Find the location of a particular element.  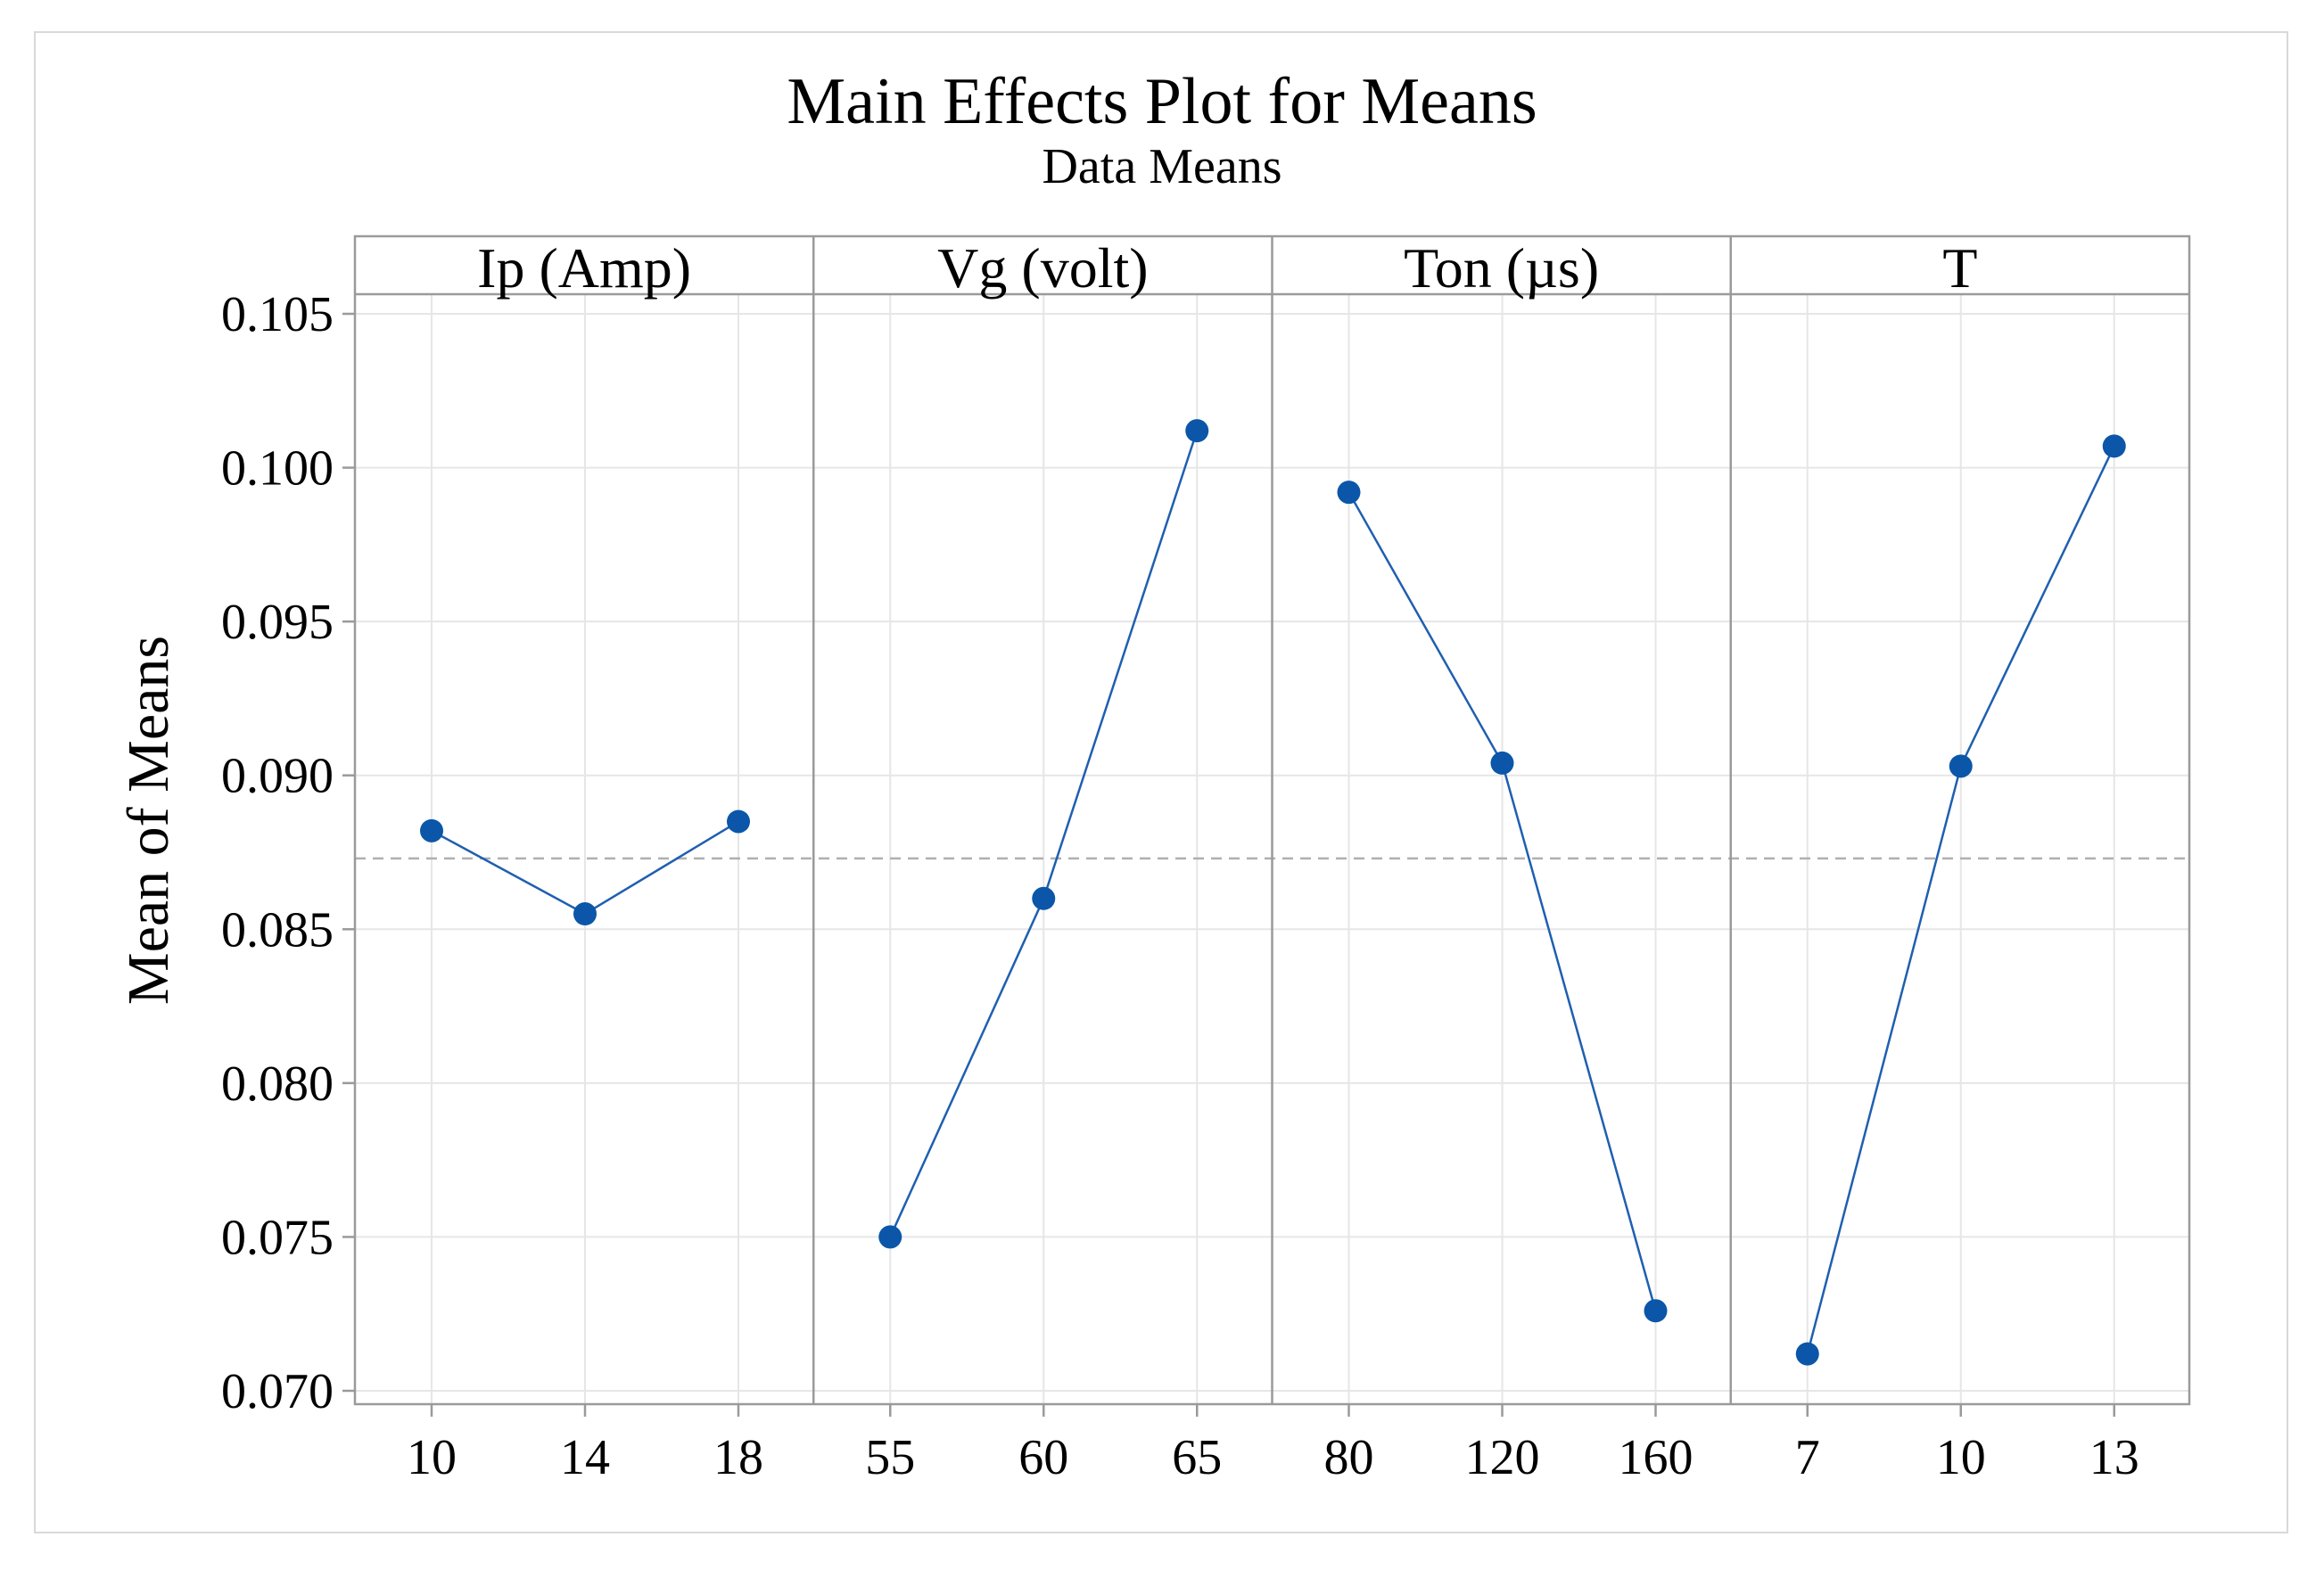

x-tick-label: 55 is located at coordinates (890, 1457).